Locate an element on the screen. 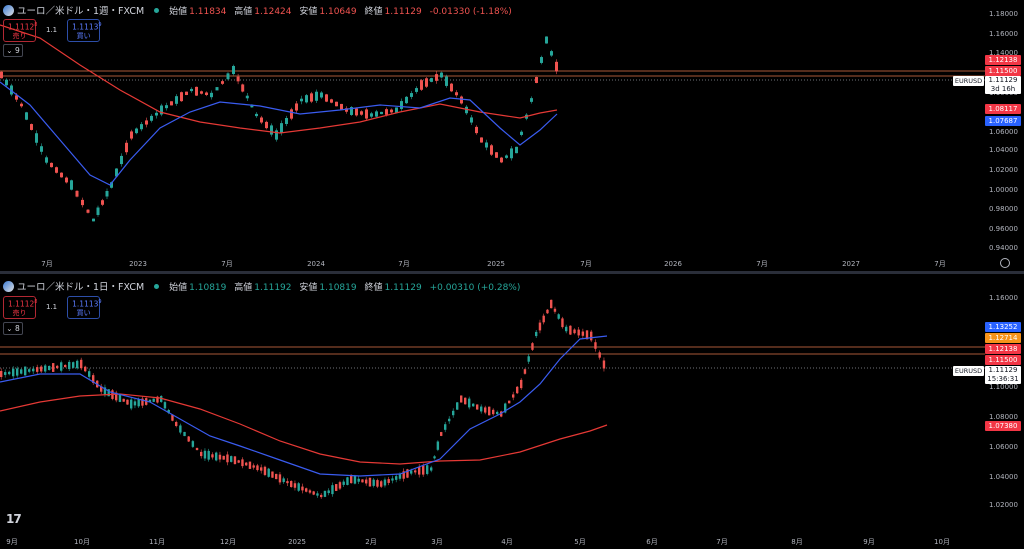  symbol-title: ユーロ／米ドル・1日・FXCM is located at coordinates (81, 287).